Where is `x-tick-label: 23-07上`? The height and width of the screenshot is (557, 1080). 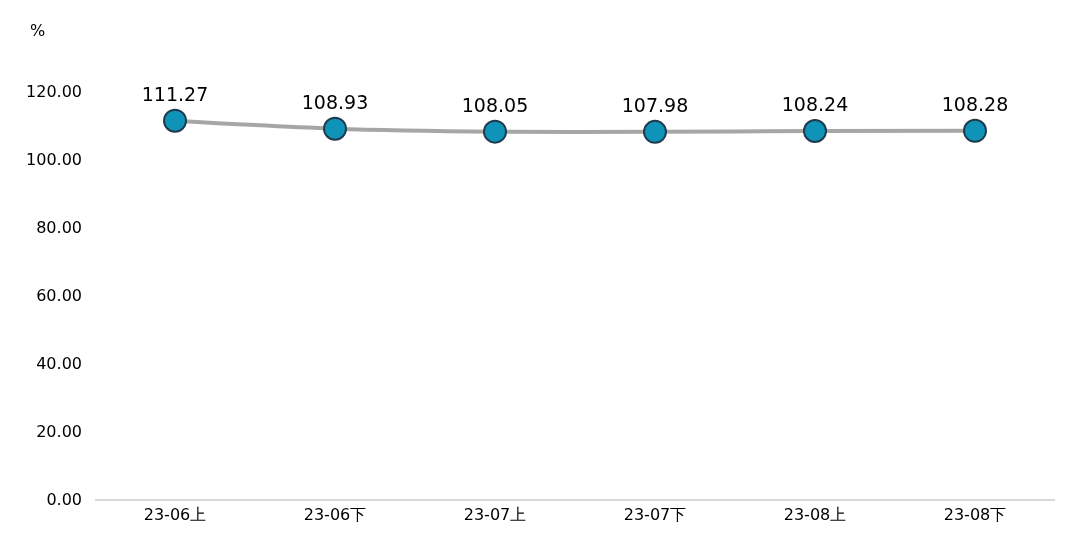 x-tick-label: 23-07上 is located at coordinates (495, 514).